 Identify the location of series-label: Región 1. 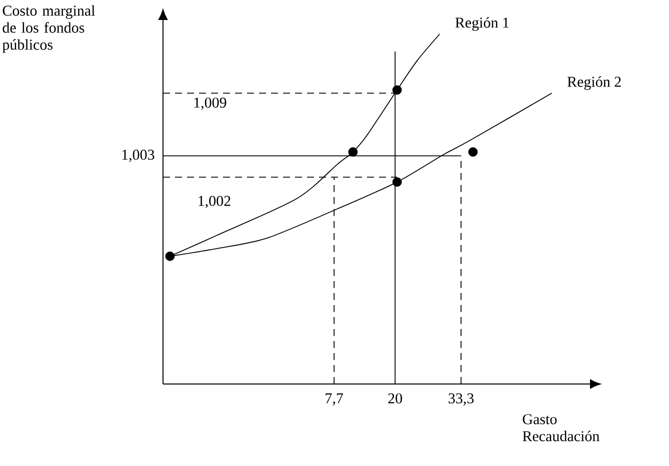
(482, 24).